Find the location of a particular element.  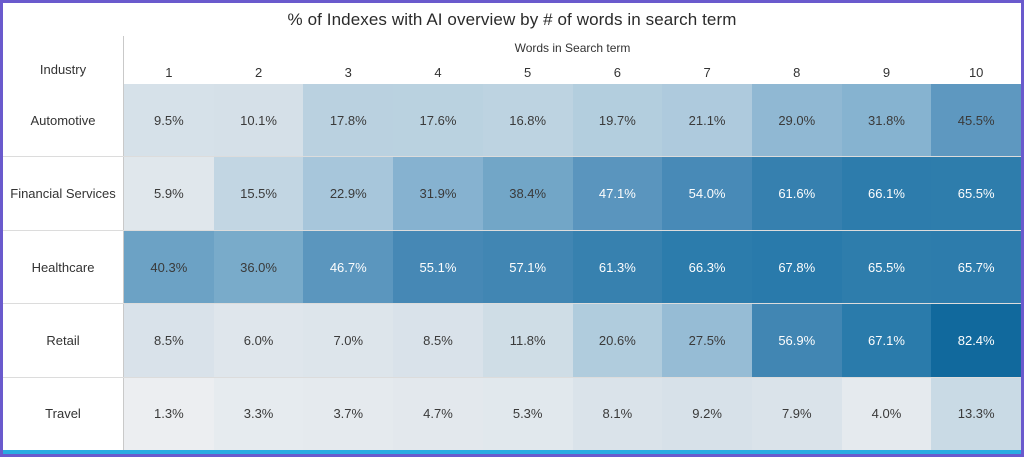

heatmap-cell: 67.8% is located at coordinates (796, 267).